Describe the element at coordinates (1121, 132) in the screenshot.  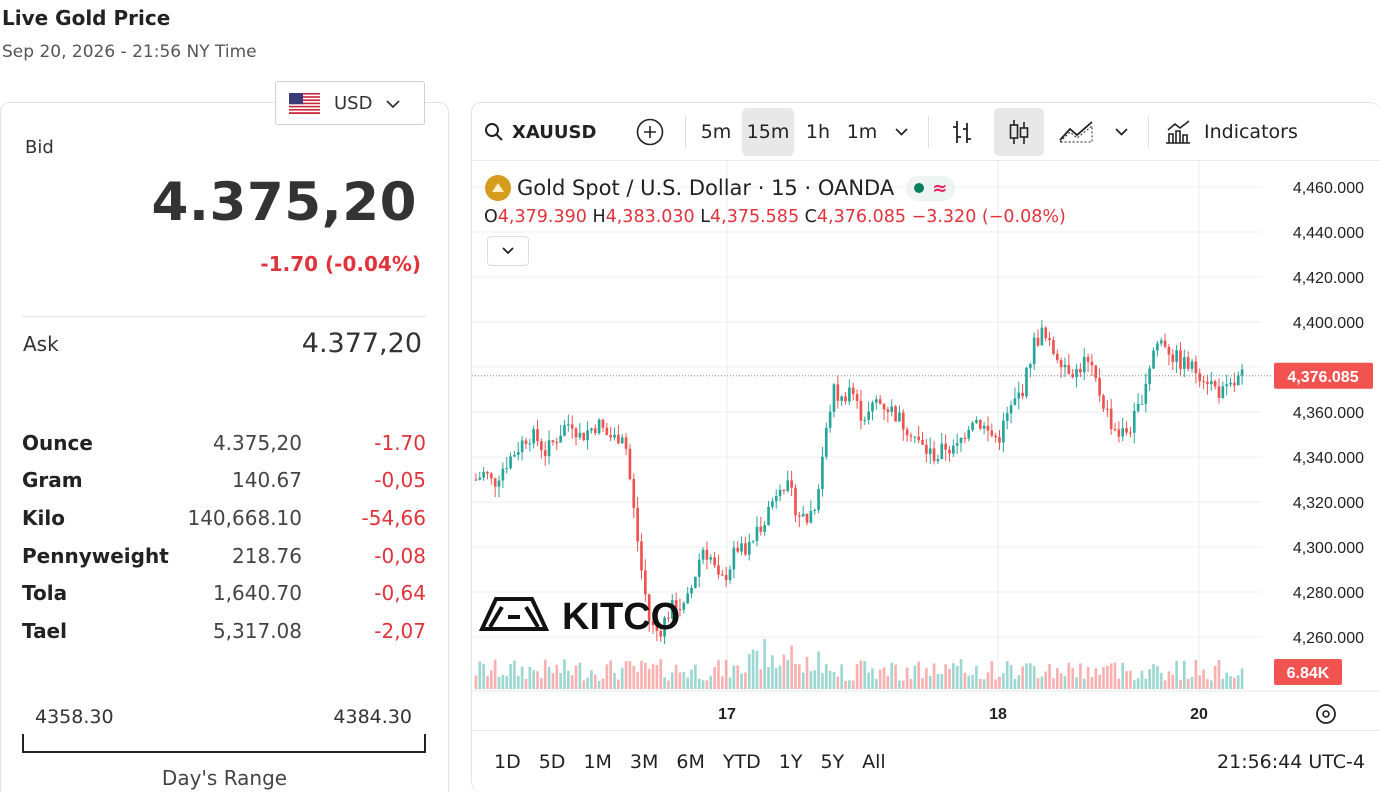
I see `chart-type-dropdown` at that location.